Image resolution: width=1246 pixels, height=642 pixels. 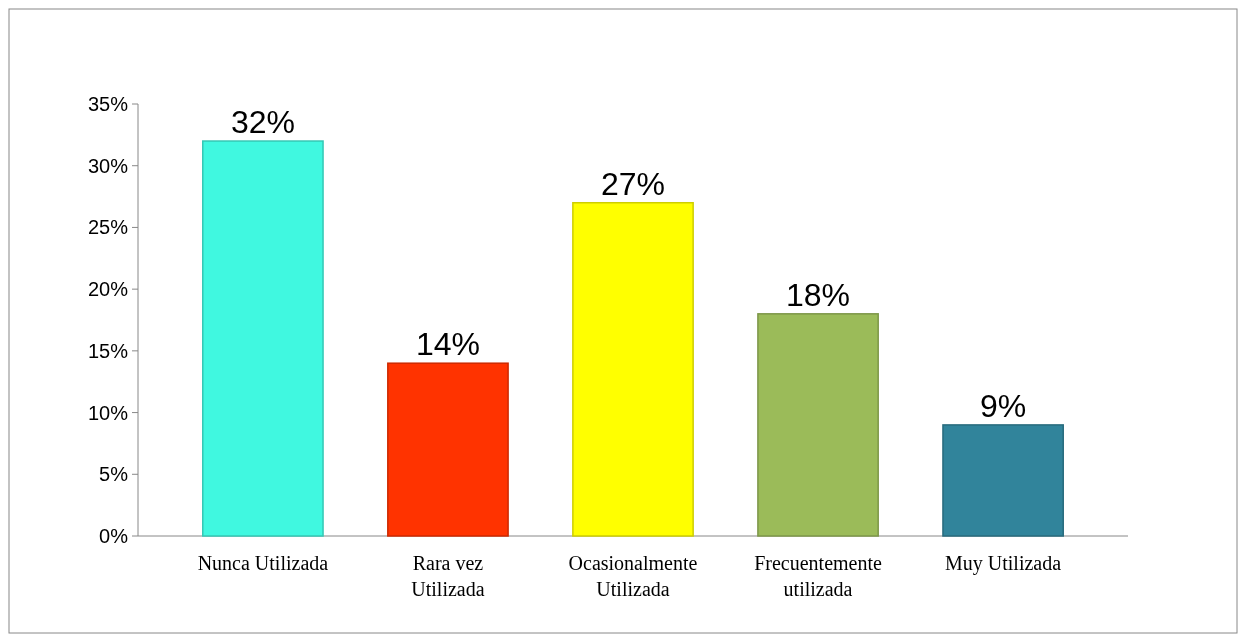 What do you see at coordinates (262, 122) in the screenshot?
I see `data-label: 32%` at bounding box center [262, 122].